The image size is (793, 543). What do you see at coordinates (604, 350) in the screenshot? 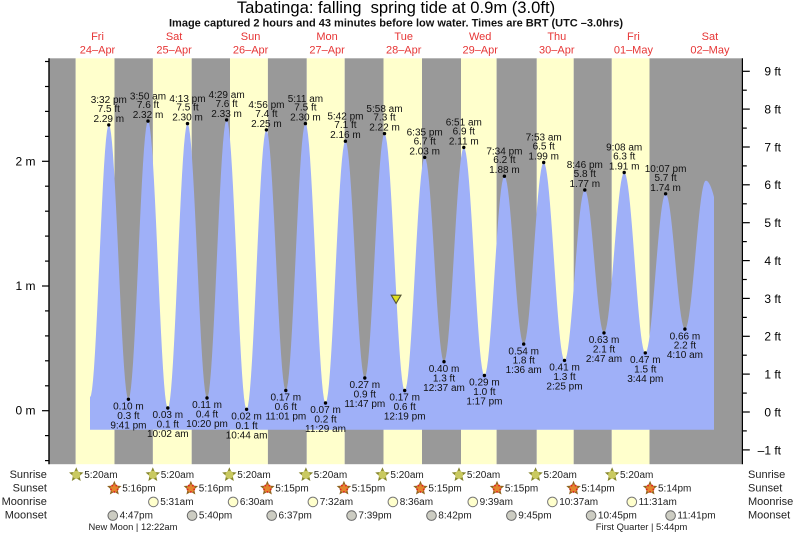
I see `svg-text: 2.1 ft` at bounding box center [604, 350].